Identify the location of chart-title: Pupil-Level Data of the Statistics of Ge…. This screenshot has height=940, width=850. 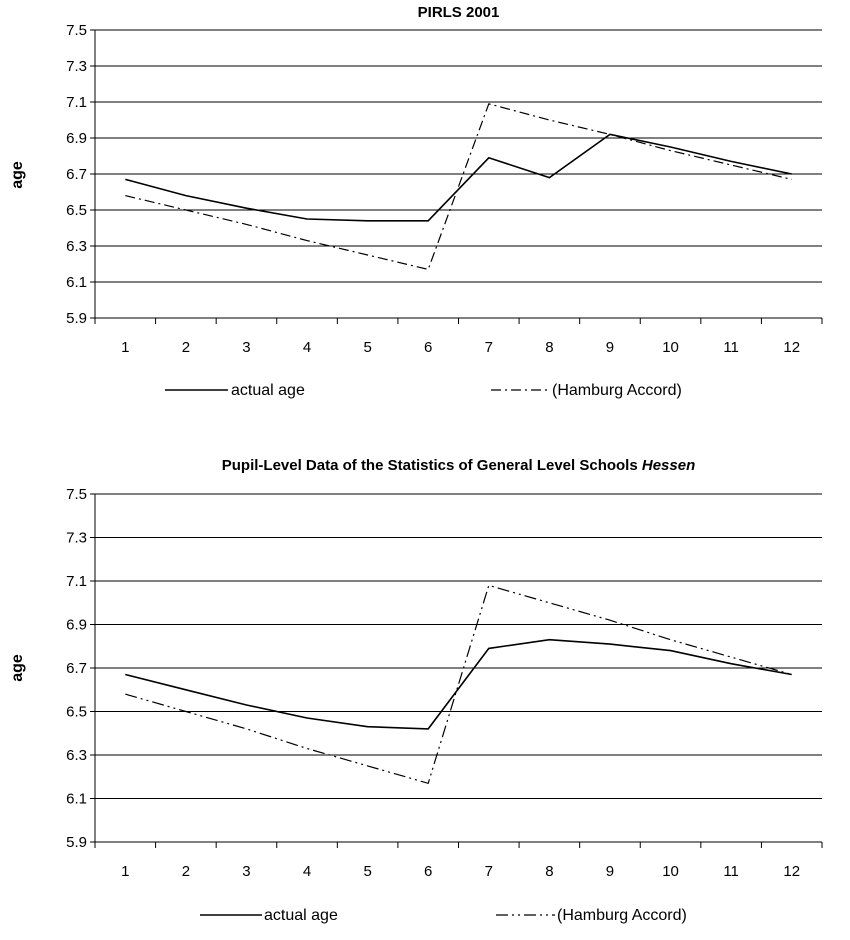
(459, 465).